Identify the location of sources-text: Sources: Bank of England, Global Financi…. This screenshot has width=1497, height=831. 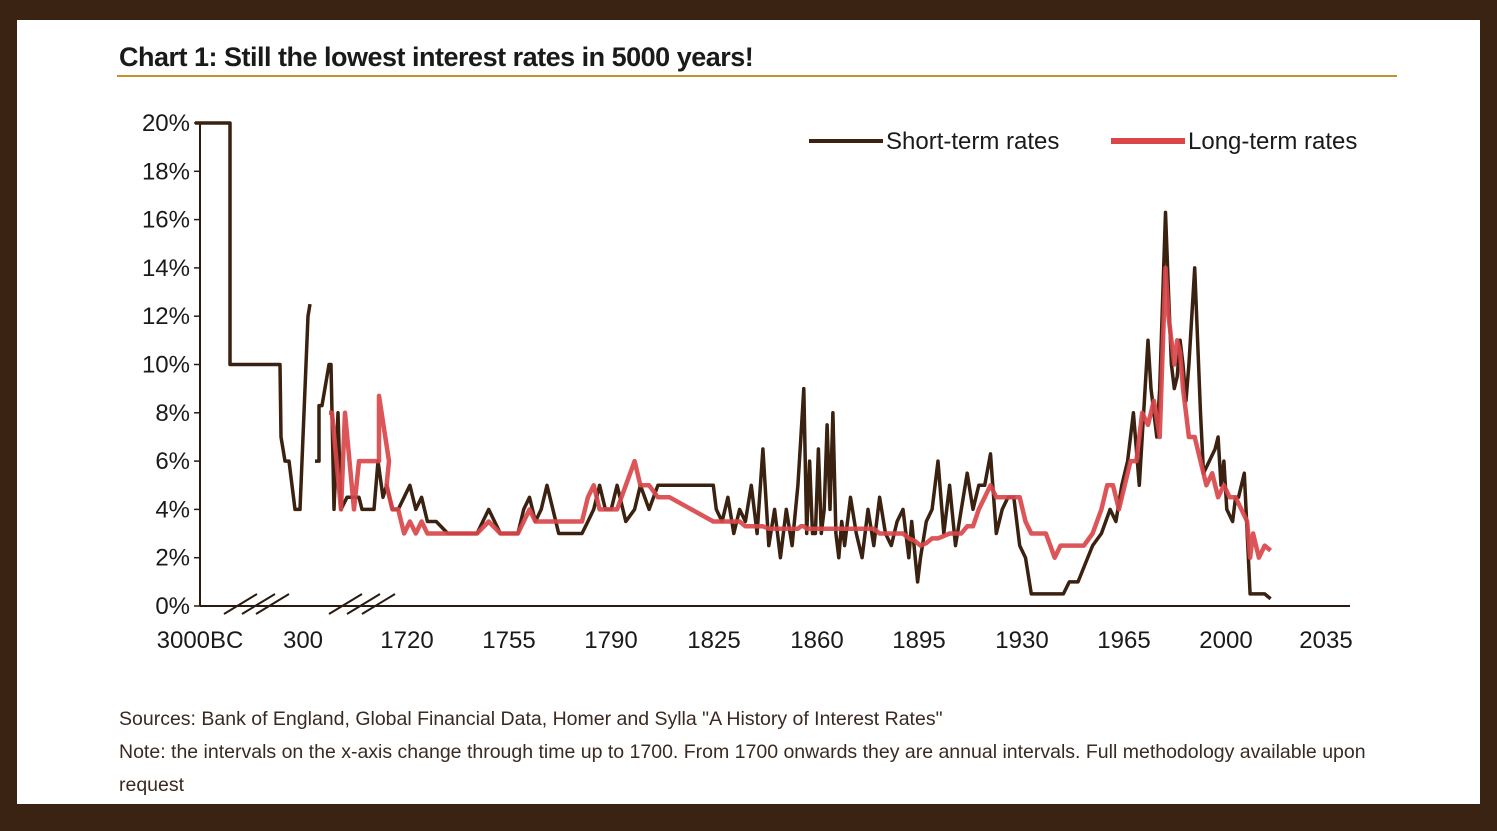
(531, 719).